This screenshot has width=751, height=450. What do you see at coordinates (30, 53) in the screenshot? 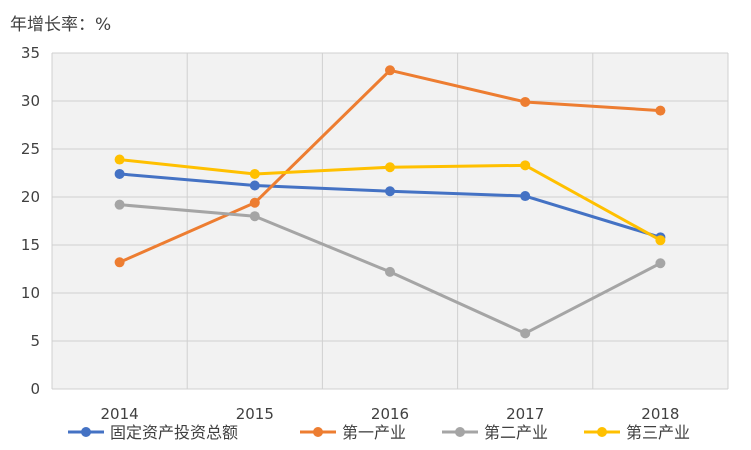
I see `y-tick-label: 35` at bounding box center [30, 53].